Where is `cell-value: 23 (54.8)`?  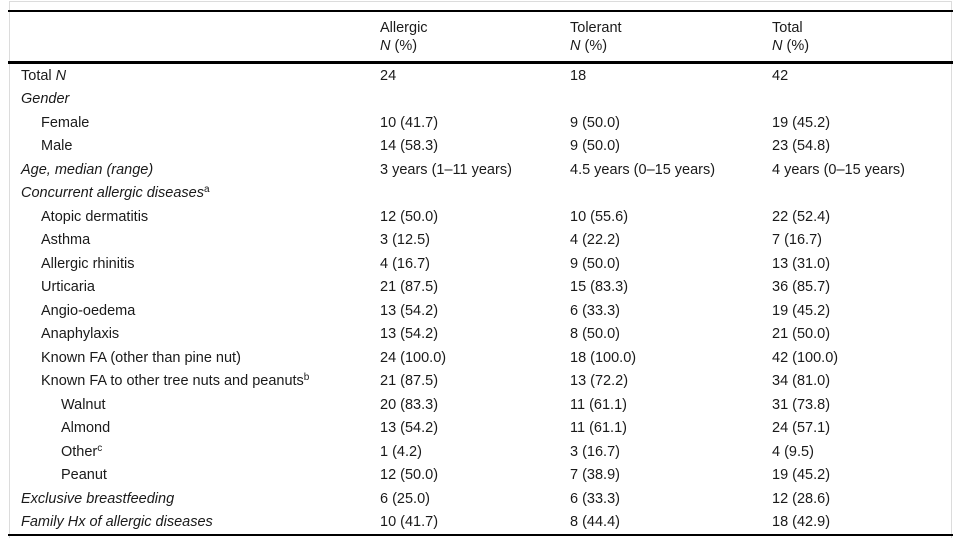 cell-value: 23 (54.8) is located at coordinates (801, 146).